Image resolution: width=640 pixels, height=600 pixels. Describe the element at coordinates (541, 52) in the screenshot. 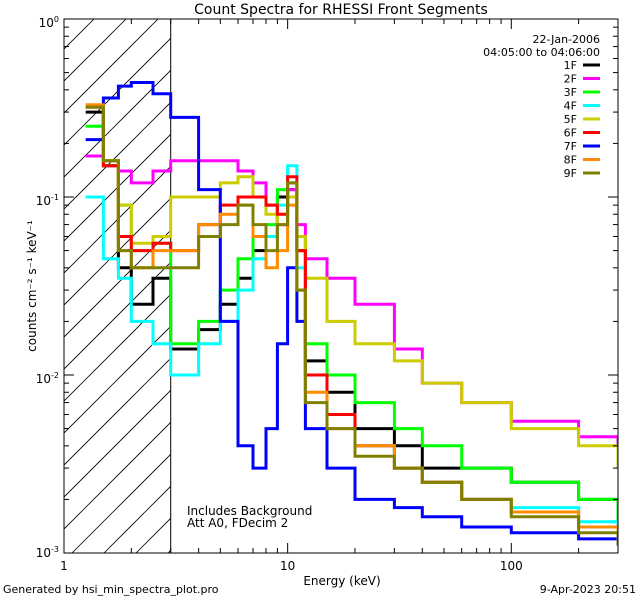

I see `legend-time-range: 04:05:00 to 04:06:00` at that location.